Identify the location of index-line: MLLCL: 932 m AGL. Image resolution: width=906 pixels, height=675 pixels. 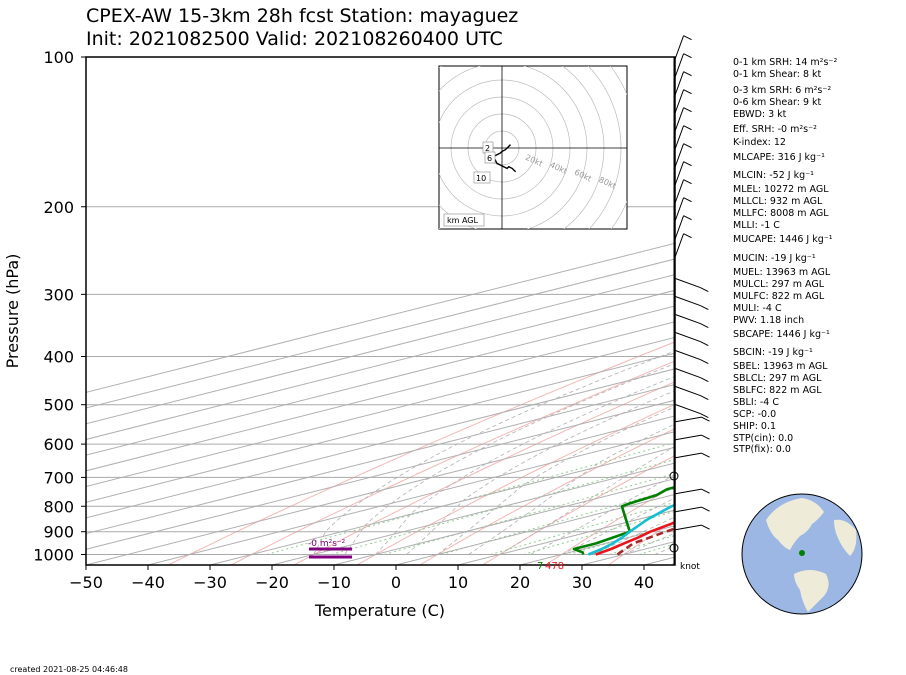
(778, 201).